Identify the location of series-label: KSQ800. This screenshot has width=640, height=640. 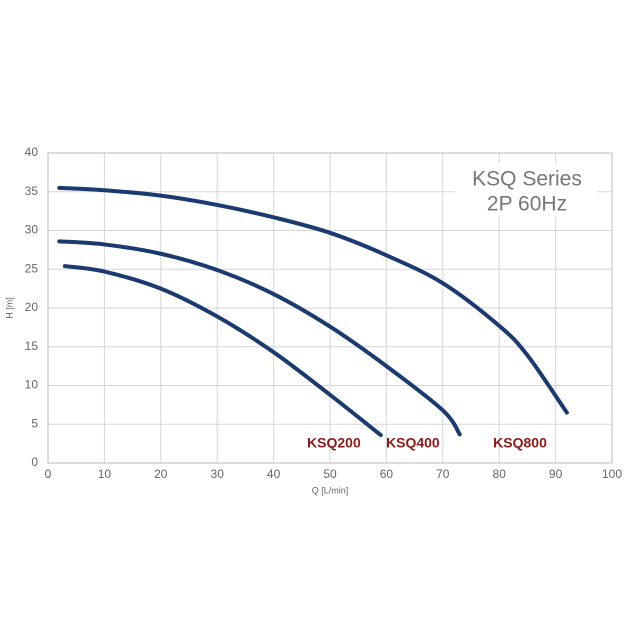
(520, 443).